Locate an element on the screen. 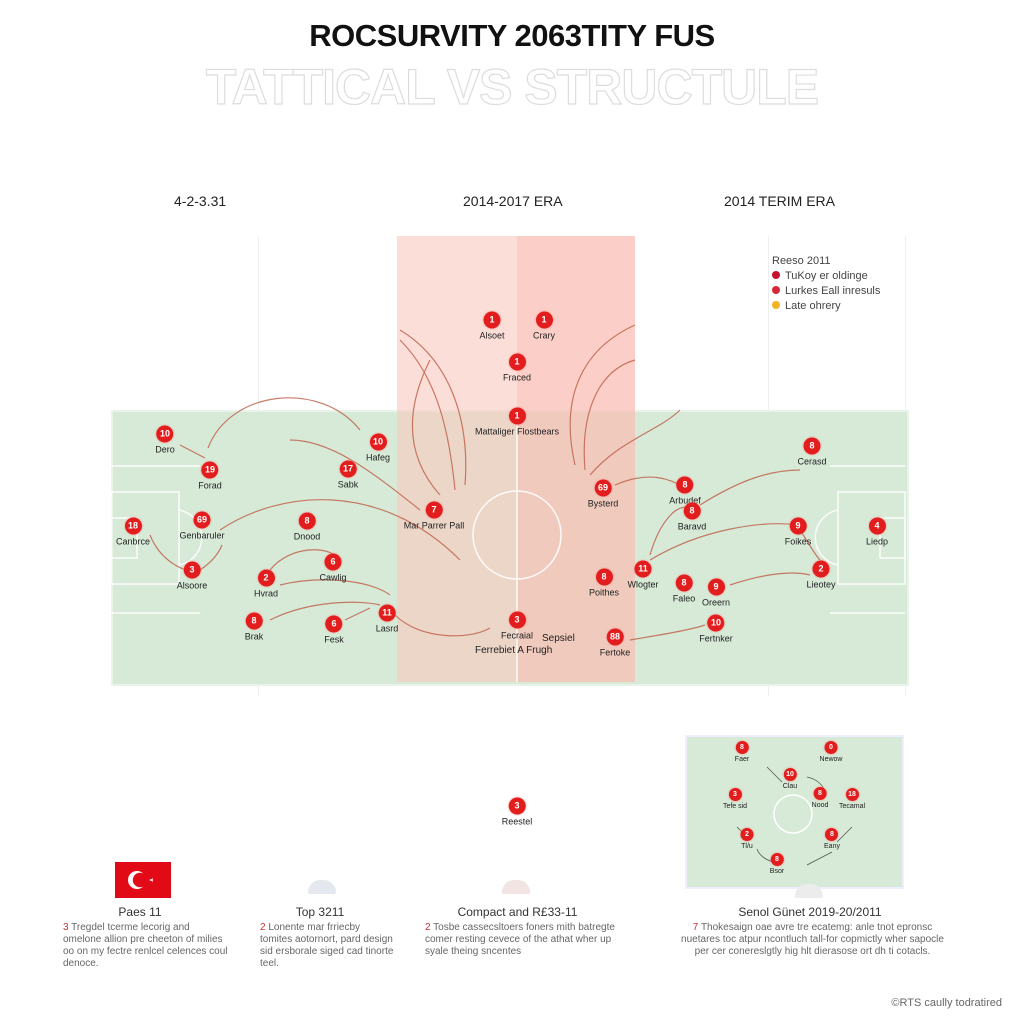  player-marker: 10 Clau is located at coordinates (790, 779).